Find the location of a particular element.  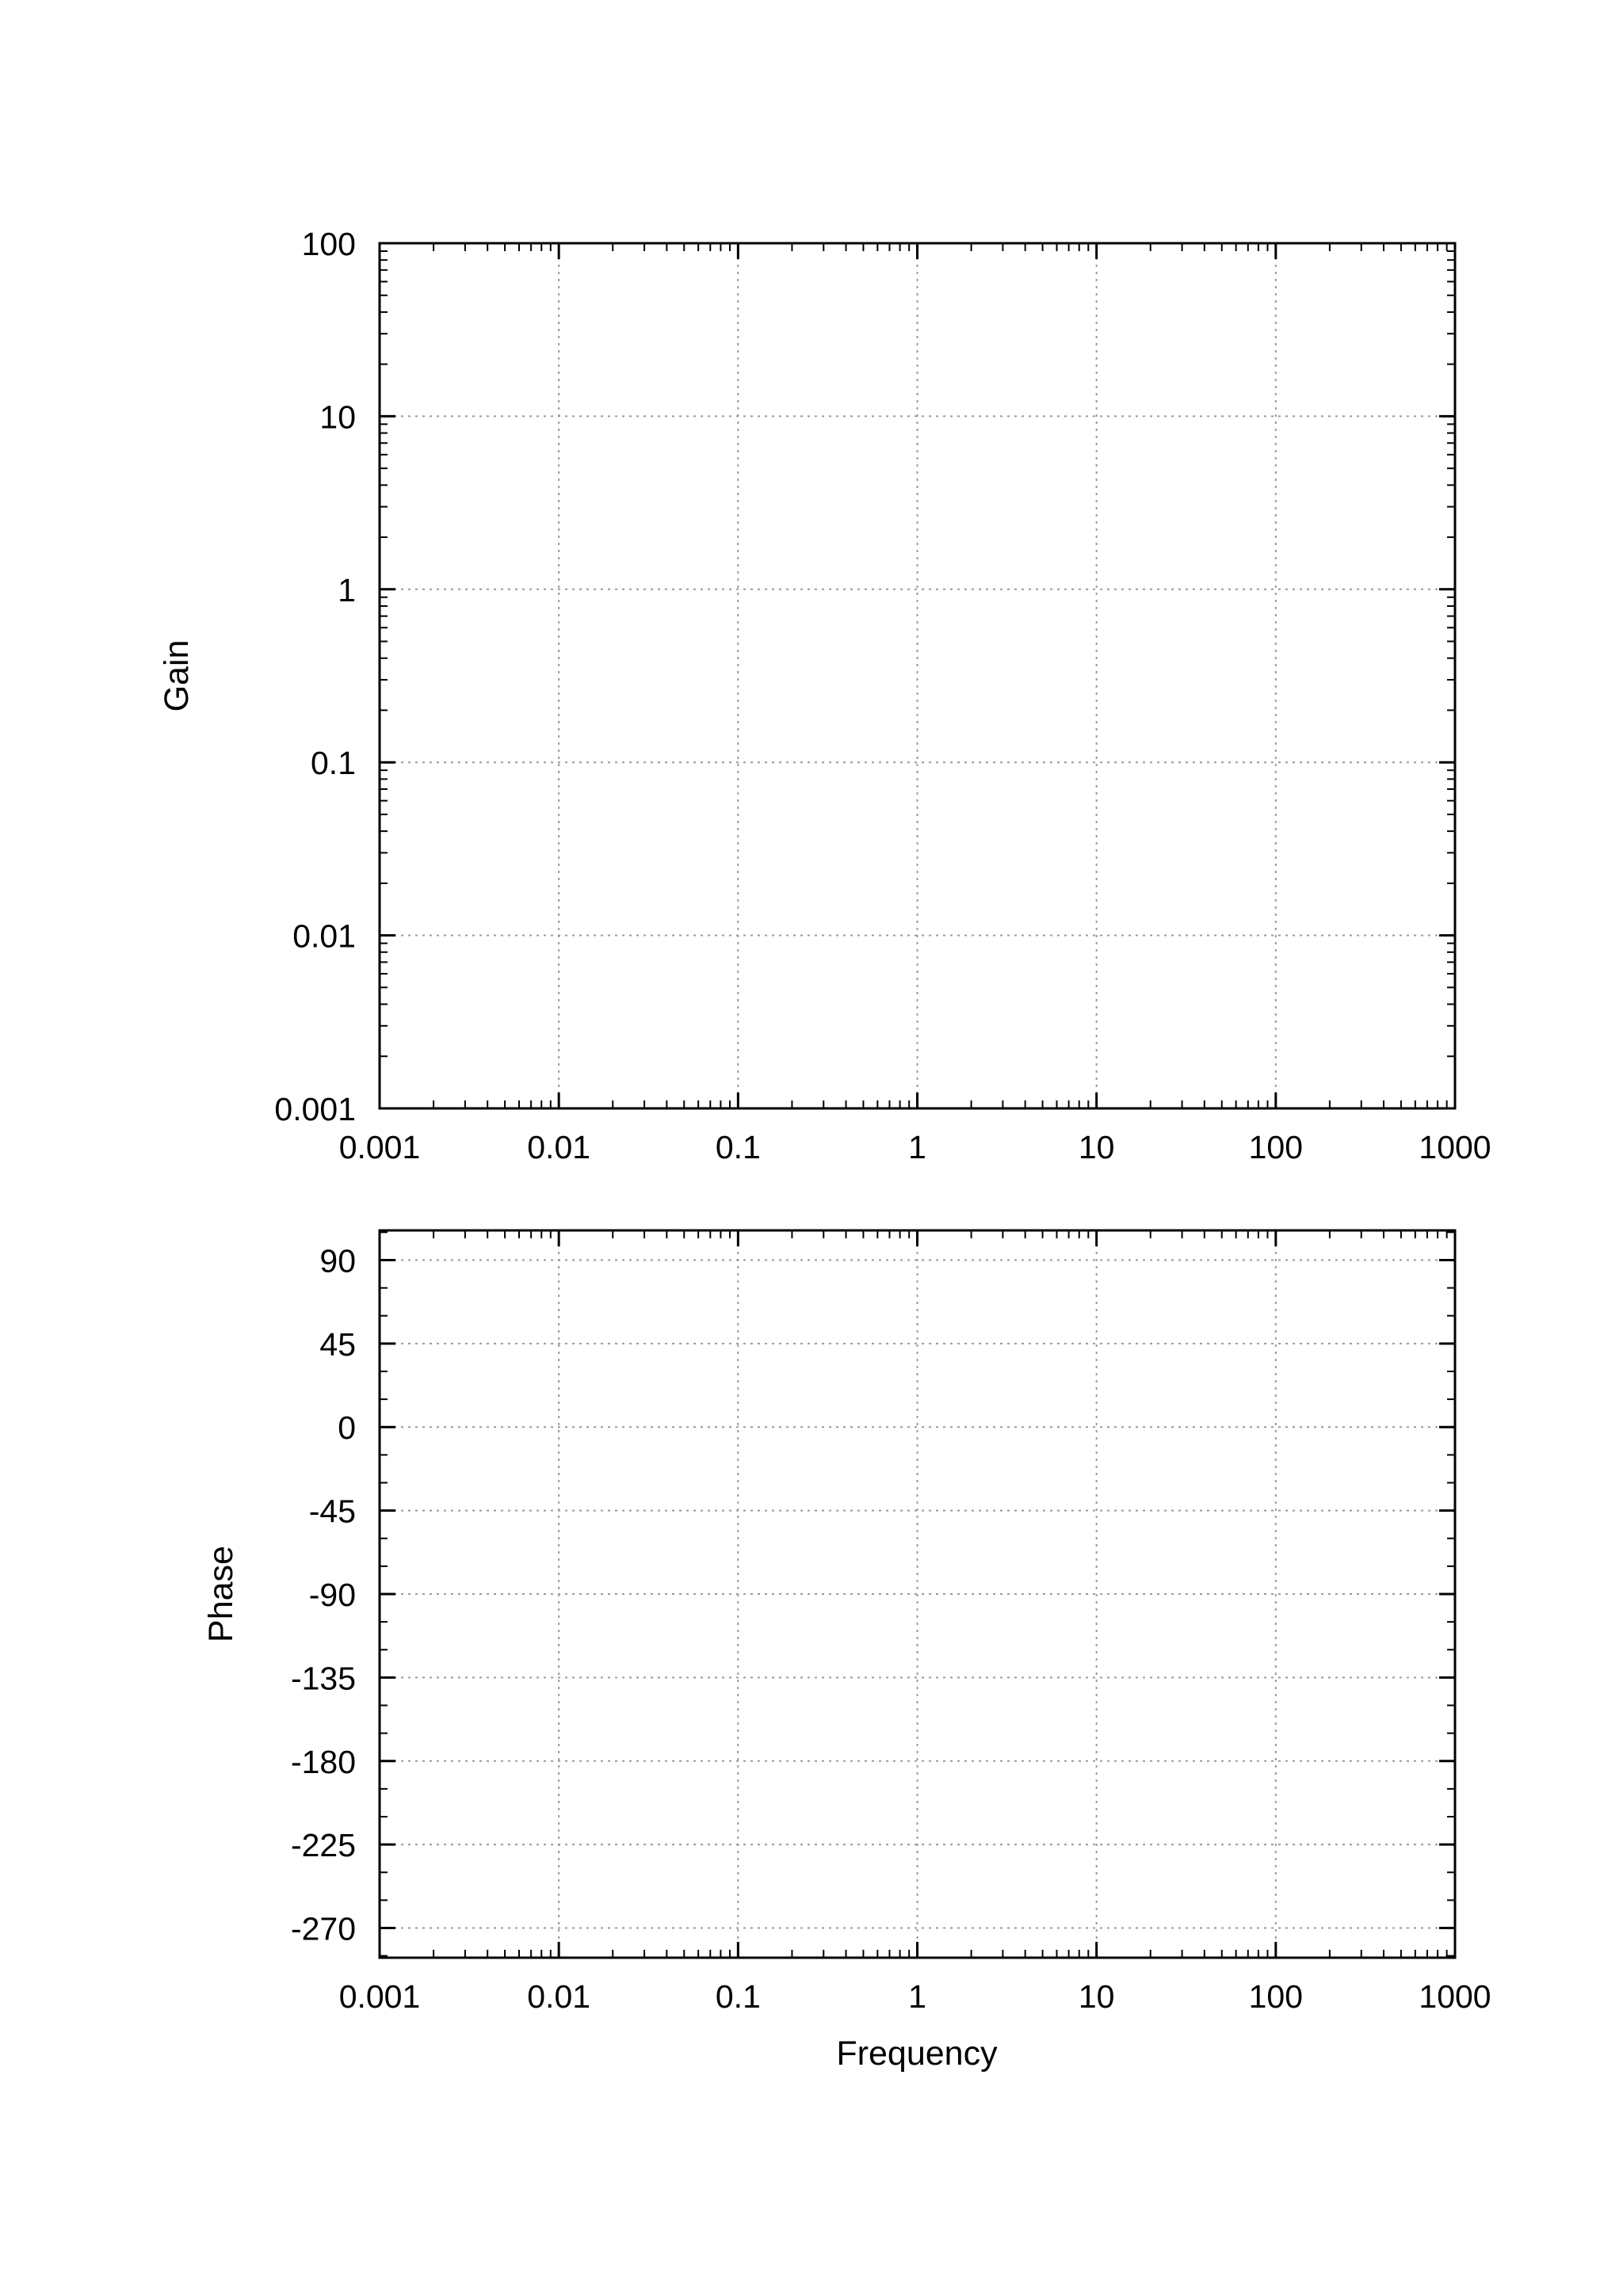

y-tick-label: -135 is located at coordinates (323, 1678).